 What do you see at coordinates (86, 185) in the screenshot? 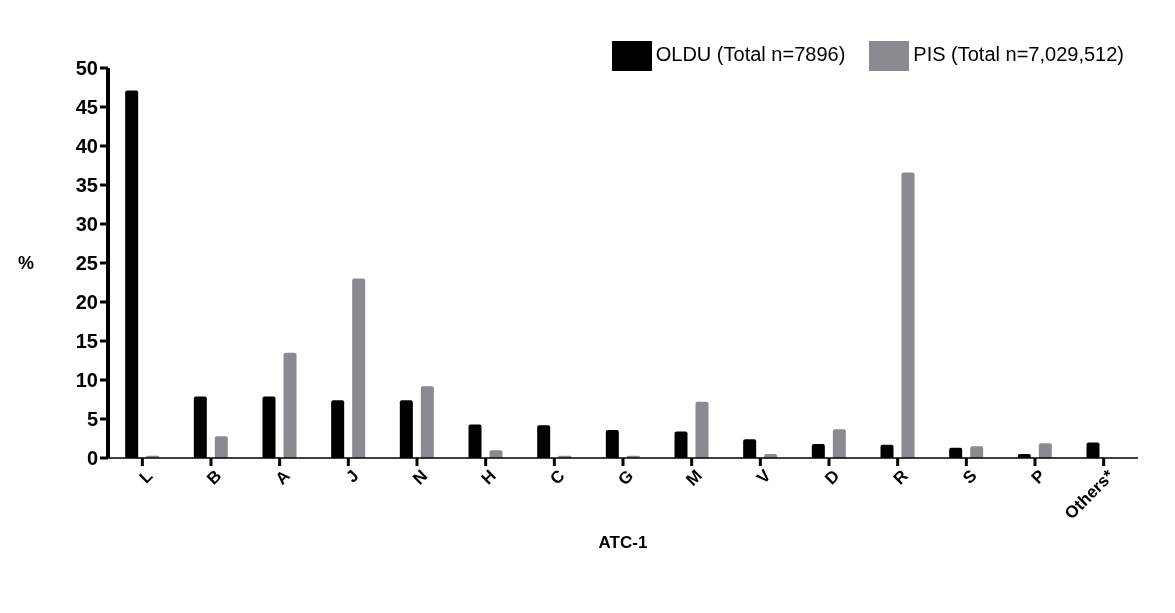
I see `y-tick-label: 35` at bounding box center [86, 185].